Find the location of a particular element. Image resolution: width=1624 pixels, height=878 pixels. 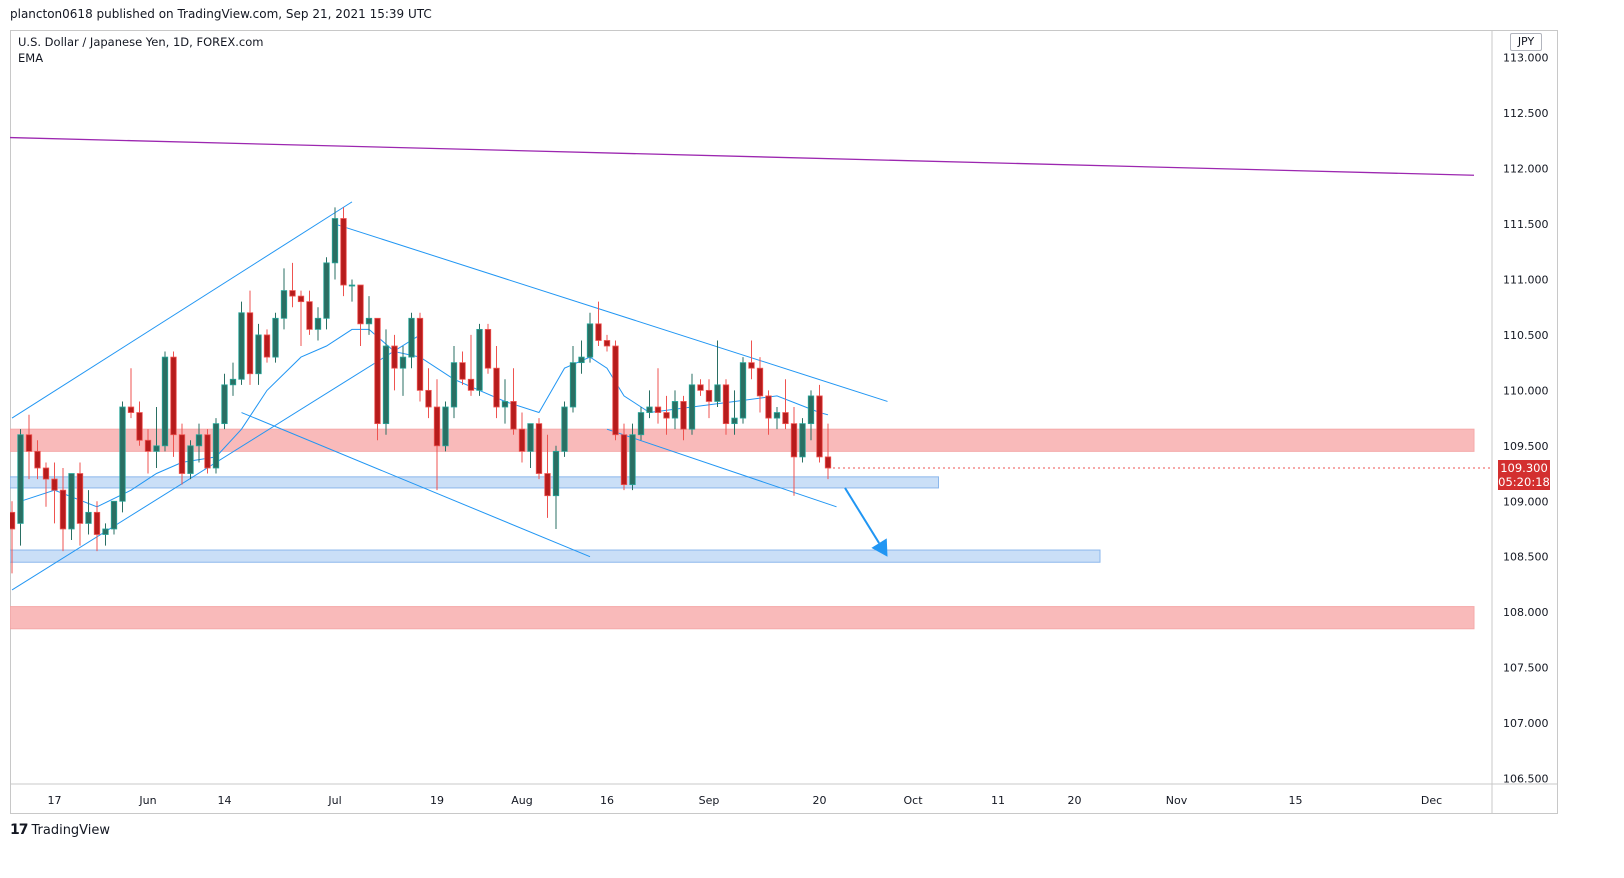

down-arrow-shaft is located at coordinates (862, 515).